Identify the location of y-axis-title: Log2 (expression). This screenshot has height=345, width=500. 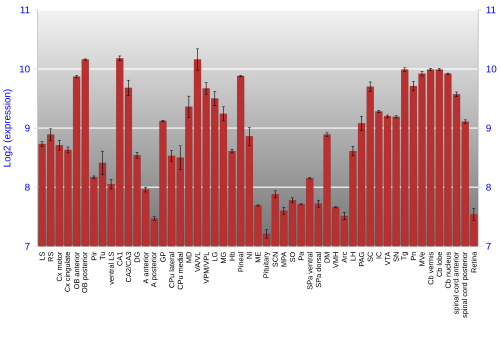
(7, 128).